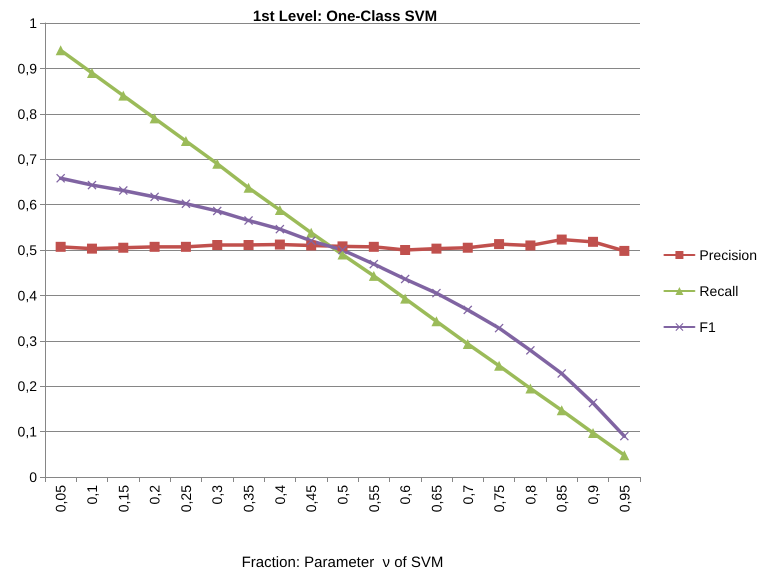  I want to click on y-tick-label: 1, so click(33, 23).